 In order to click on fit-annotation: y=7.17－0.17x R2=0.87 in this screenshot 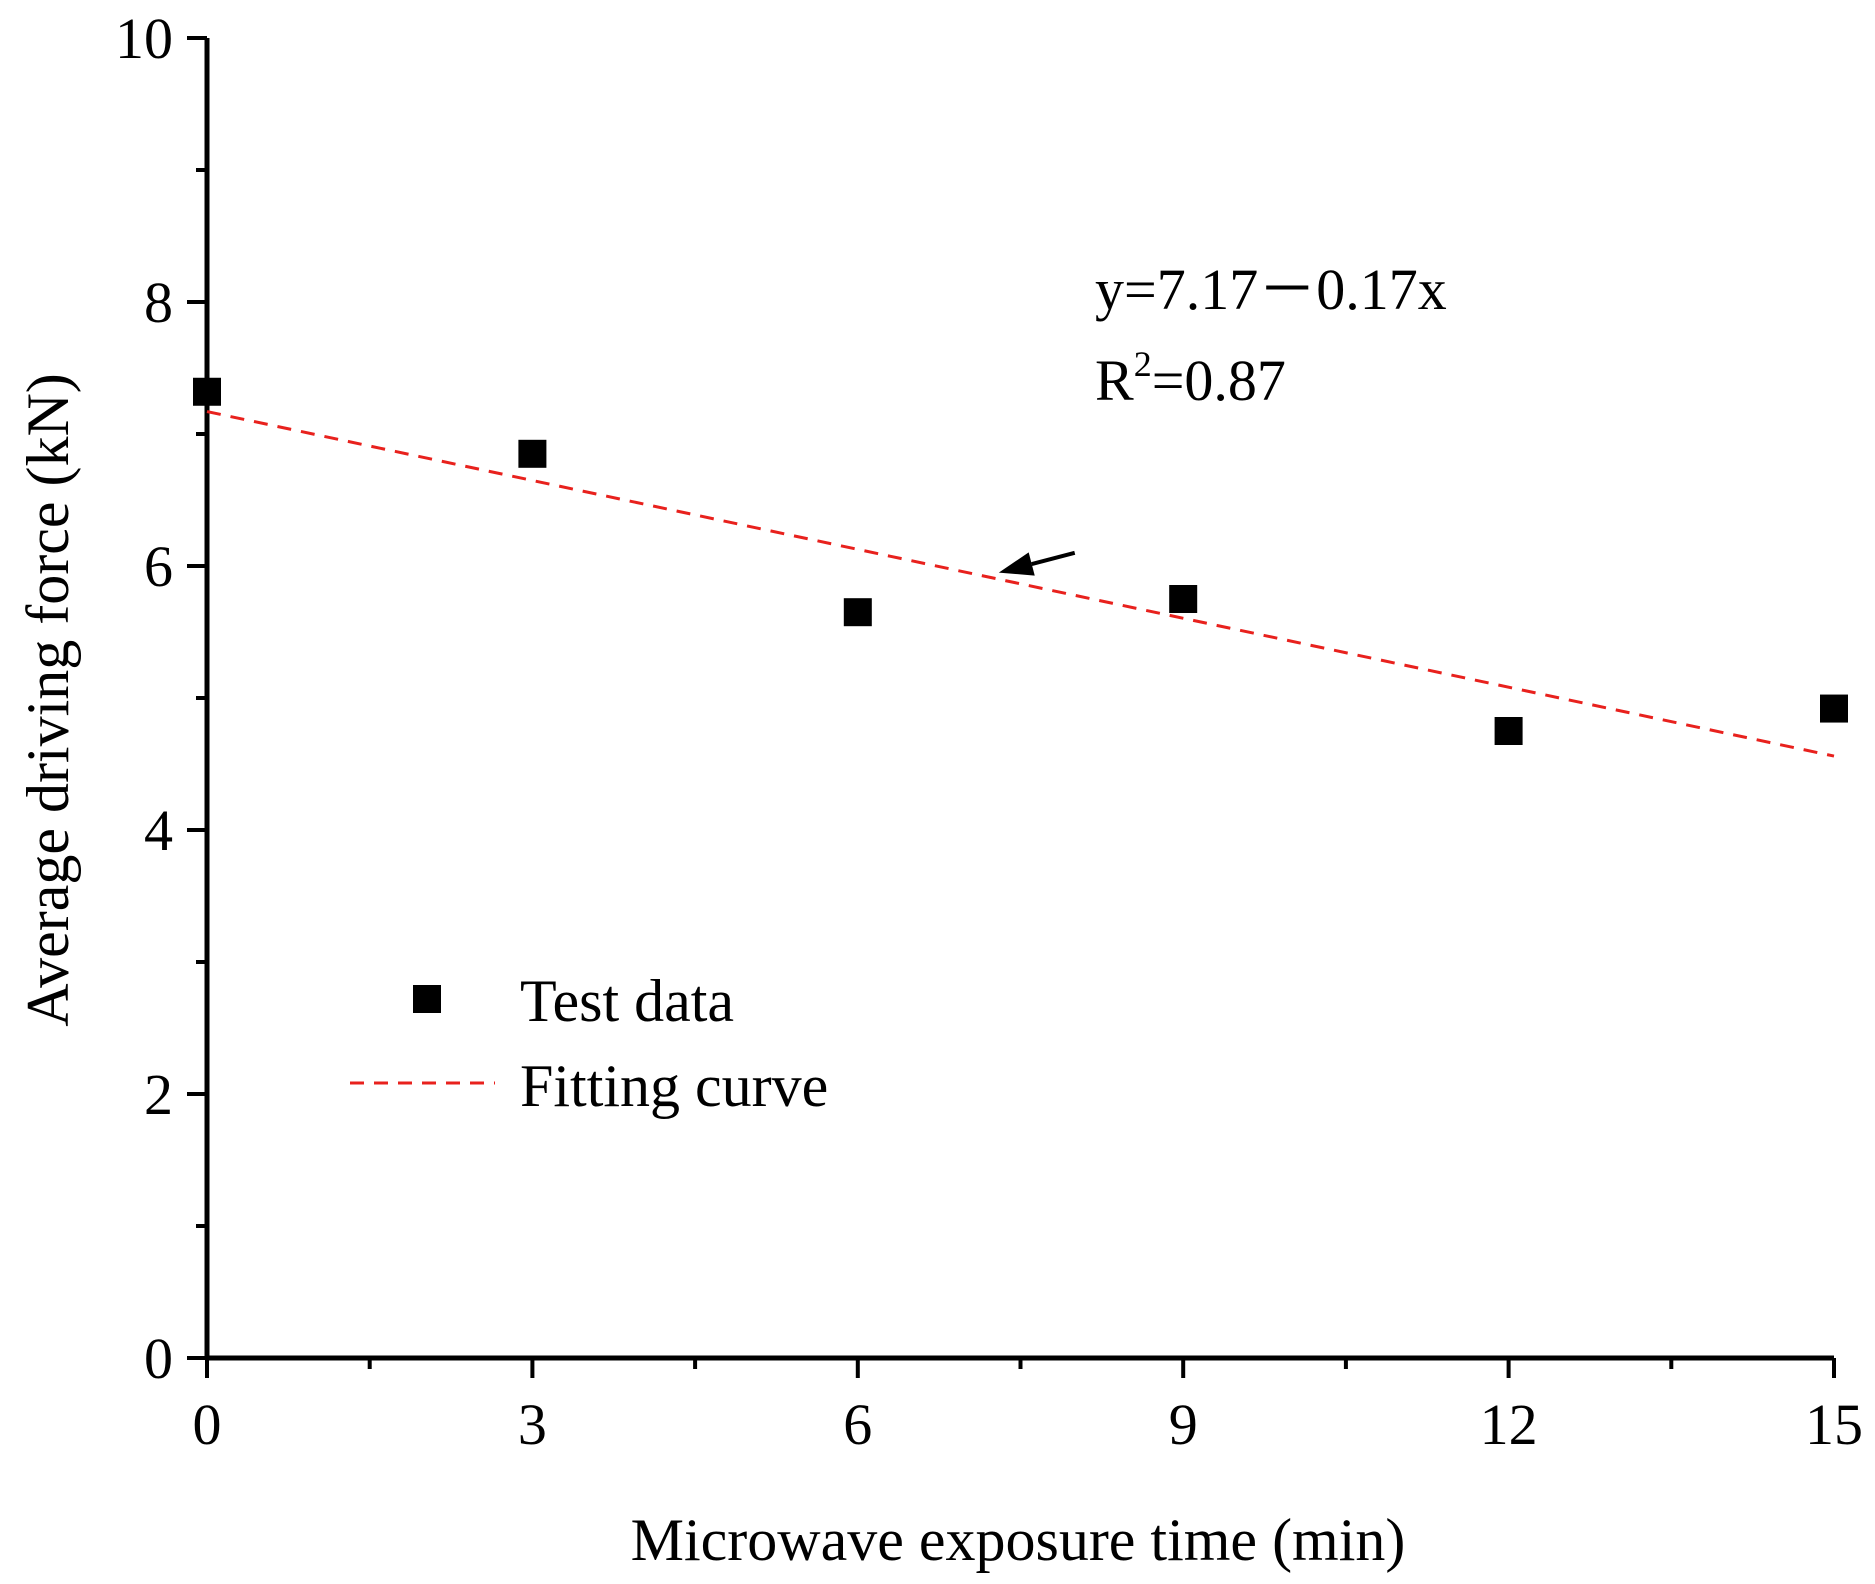, I will do `click(1222, 416)`.